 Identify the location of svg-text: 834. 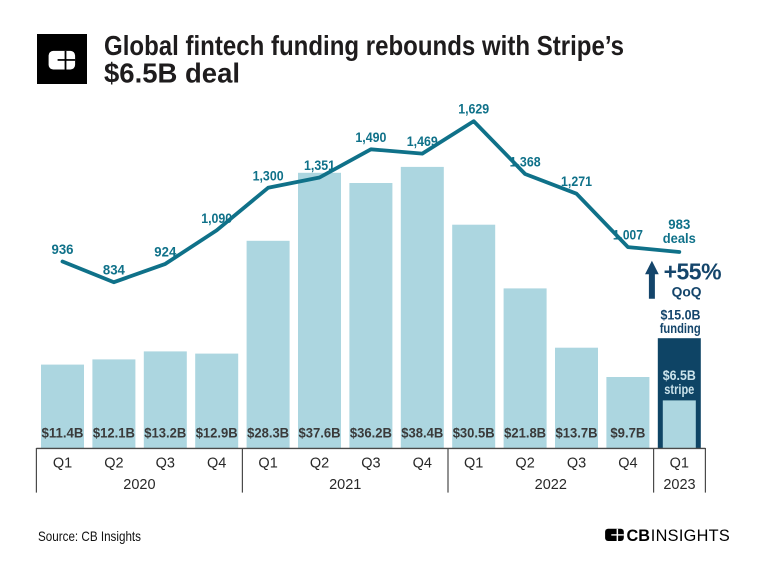
(114, 270).